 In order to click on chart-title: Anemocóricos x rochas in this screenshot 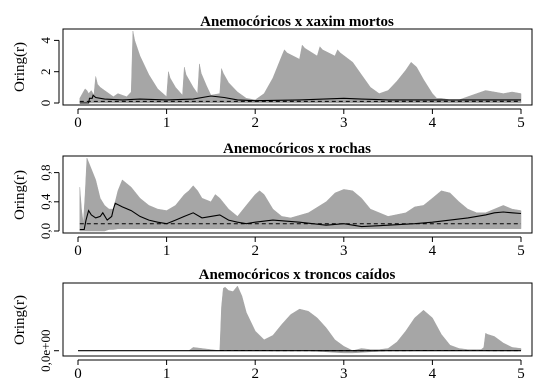, I will do `click(297, 149)`.